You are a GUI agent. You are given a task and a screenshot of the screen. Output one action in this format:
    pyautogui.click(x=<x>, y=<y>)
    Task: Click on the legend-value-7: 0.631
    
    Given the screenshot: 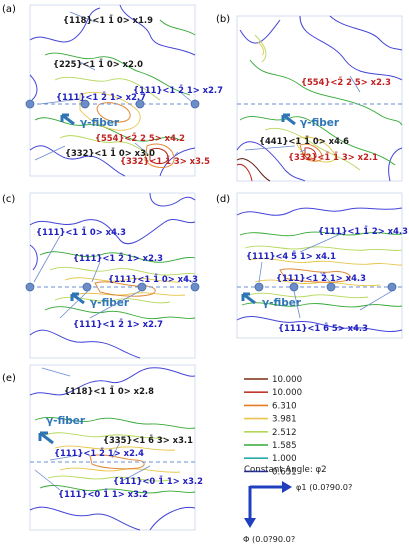 What is the action you would take?
    pyautogui.click(x=284, y=472)
    